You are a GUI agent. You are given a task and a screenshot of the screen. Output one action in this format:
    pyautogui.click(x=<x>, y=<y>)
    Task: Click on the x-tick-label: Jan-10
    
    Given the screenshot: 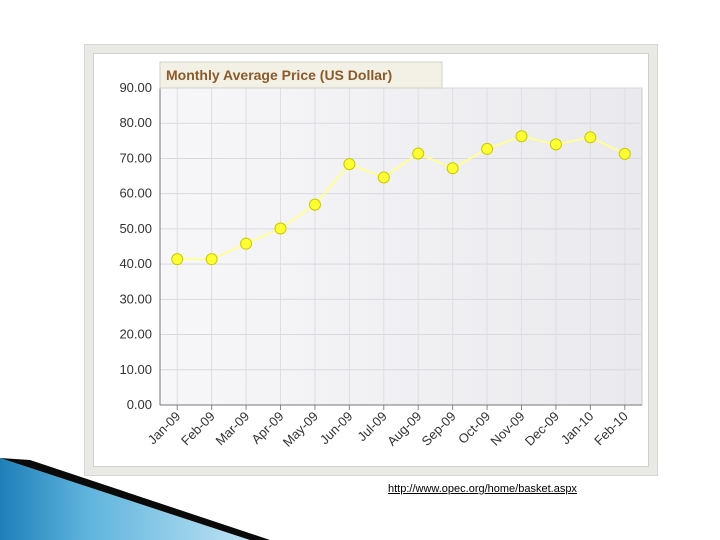 What is the action you would take?
    pyautogui.click(x=577, y=428)
    